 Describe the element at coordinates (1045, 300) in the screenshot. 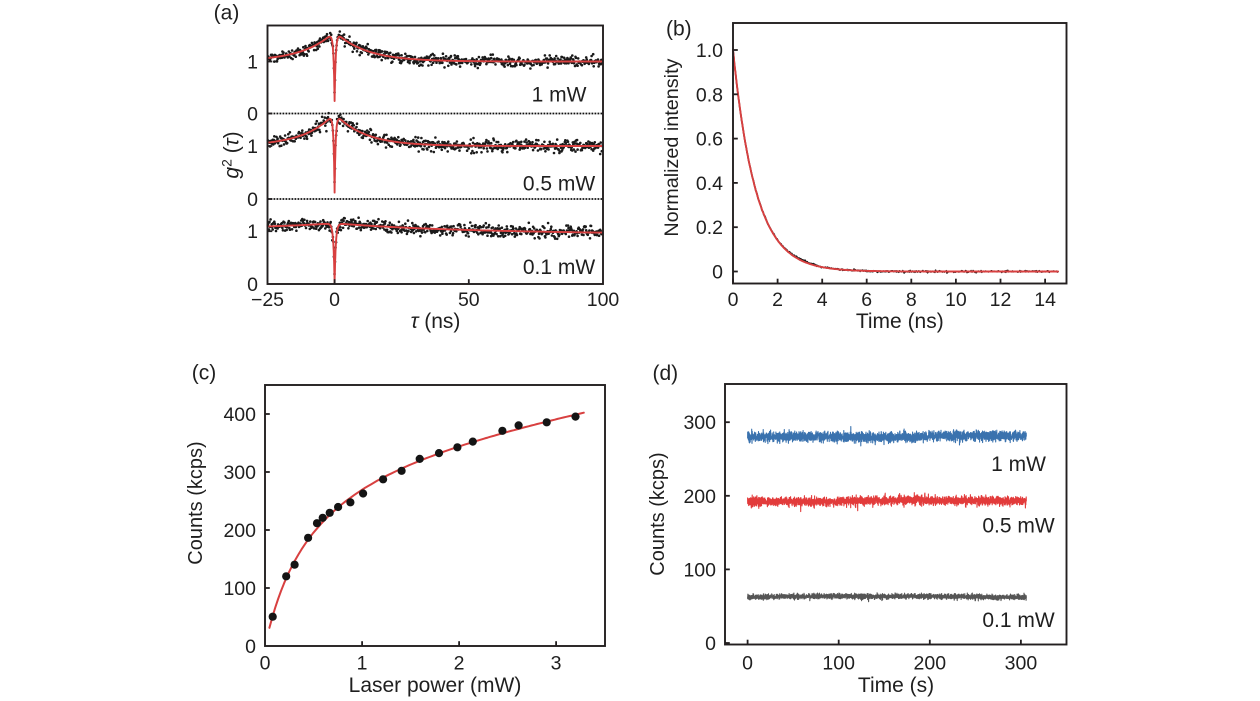

I see `svg-text: 14` at that location.